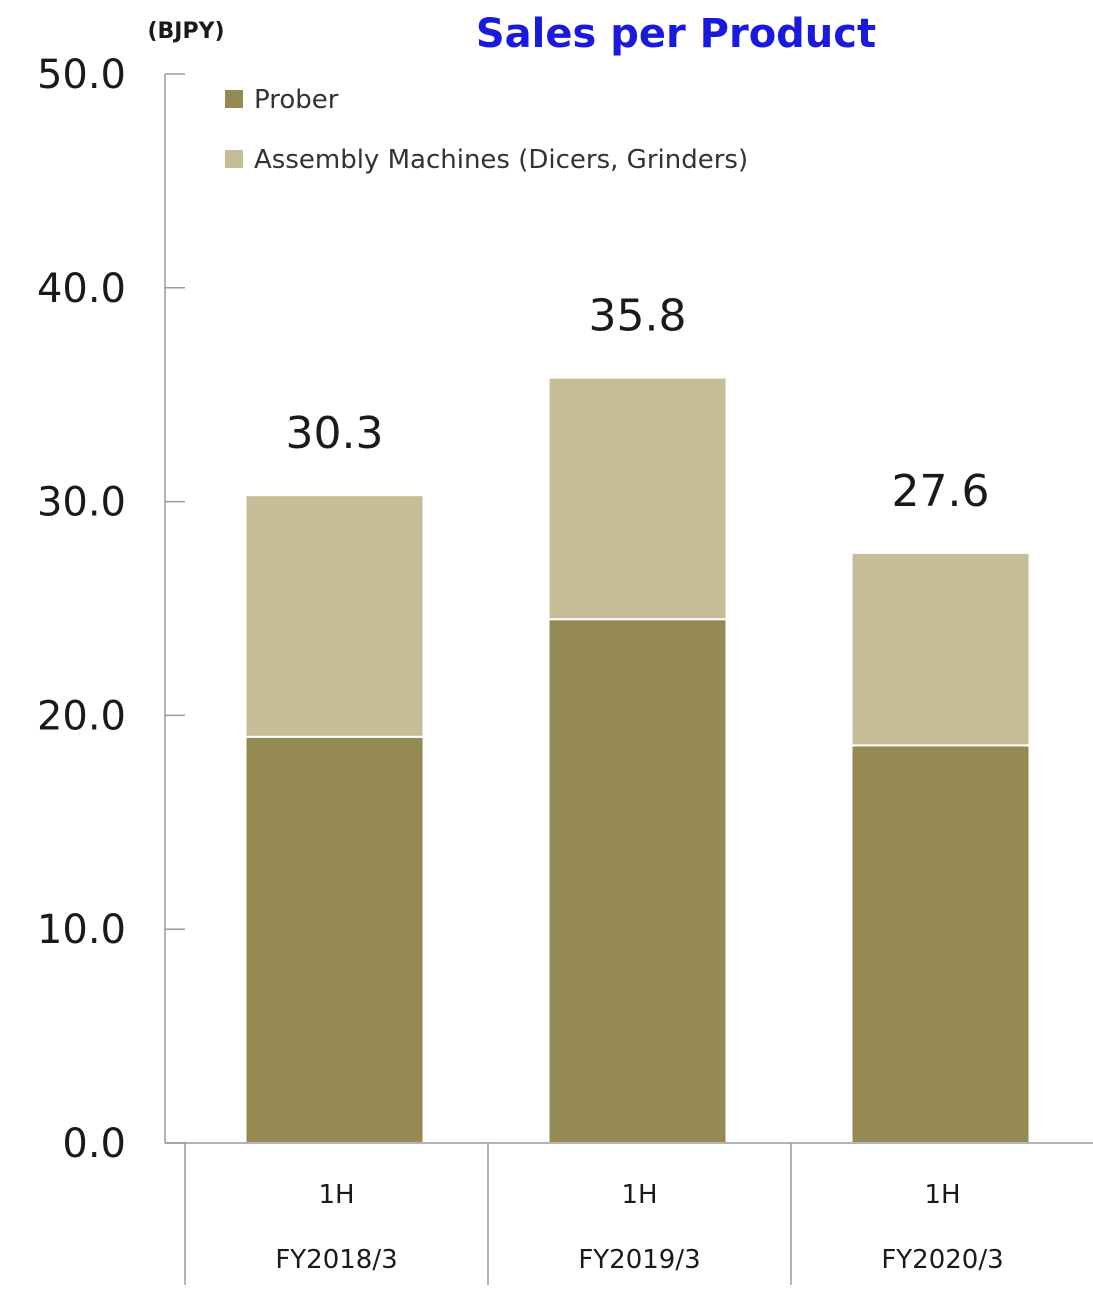 This screenshot has width=1093, height=1289. I want to click on x-fiscal-year-label: FY2020/3, so click(942, 1260).